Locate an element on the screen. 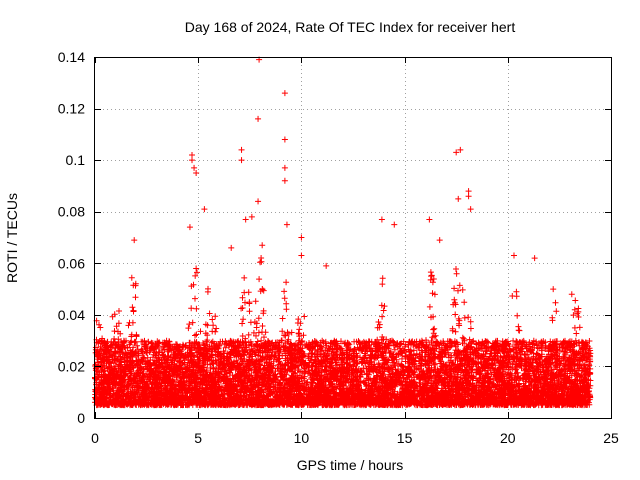  x-tick-label: 15 is located at coordinates (405, 438).